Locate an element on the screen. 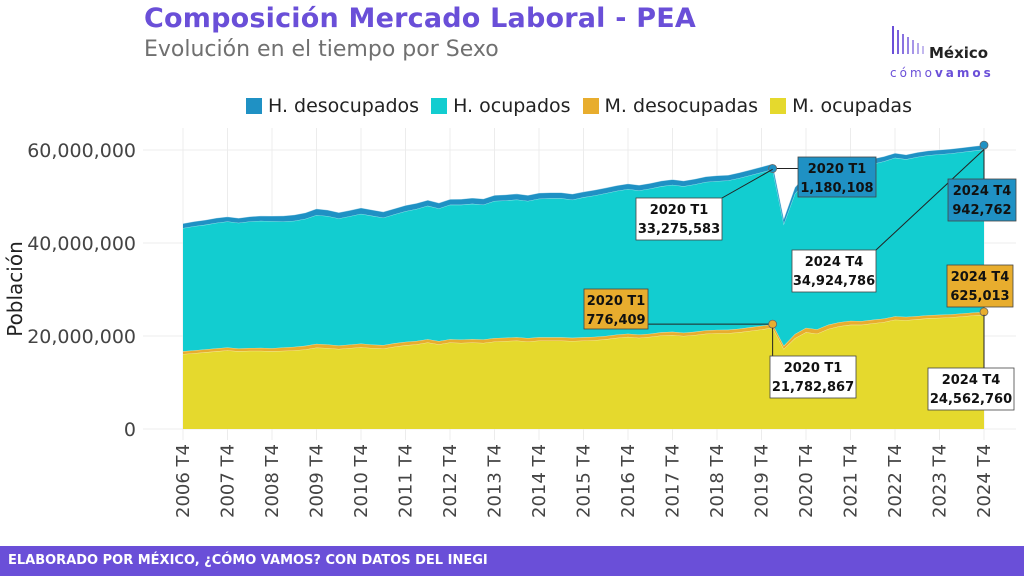 The height and width of the screenshot is (576, 1024). x-tick-label: 2022 T4 is located at coordinates (895, 481).